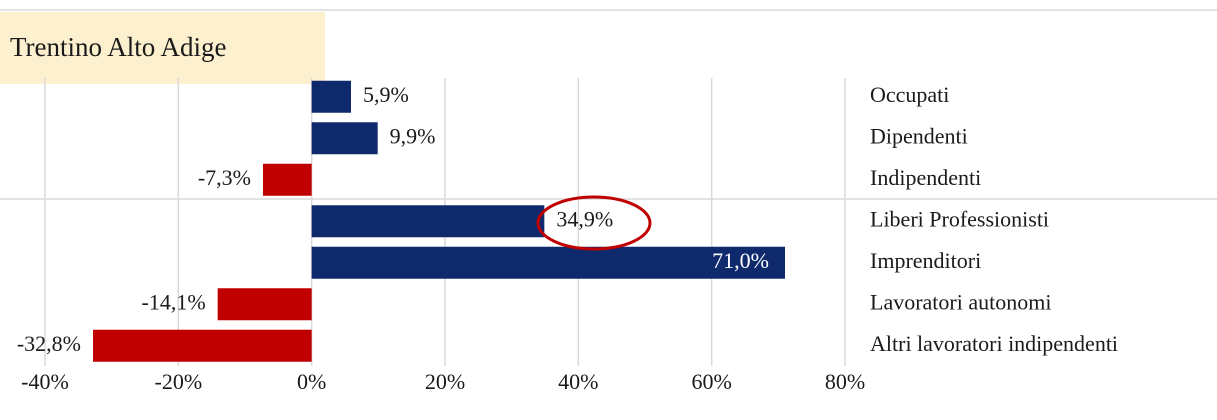 This screenshot has height=420, width=1217. What do you see at coordinates (445, 381) in the screenshot?
I see `x-tick-label: 20%` at bounding box center [445, 381].